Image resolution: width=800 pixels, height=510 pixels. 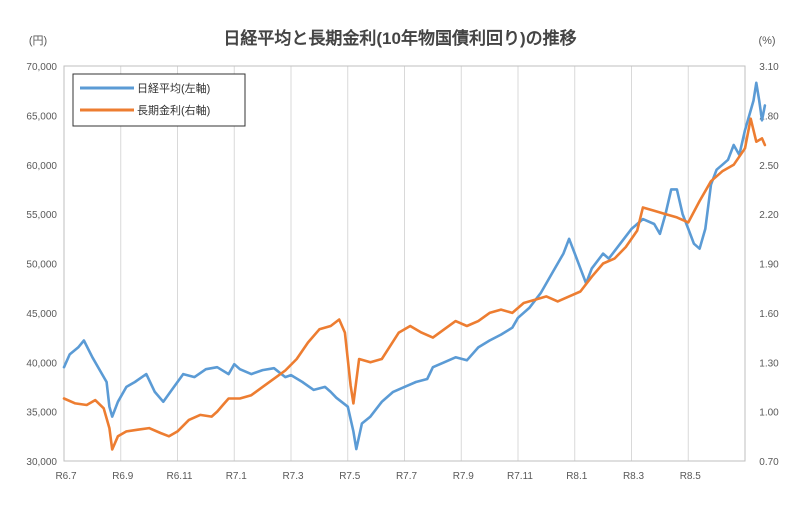 I want to click on legend-label-yield: 長期金利(右軸), so click(x=173, y=110).